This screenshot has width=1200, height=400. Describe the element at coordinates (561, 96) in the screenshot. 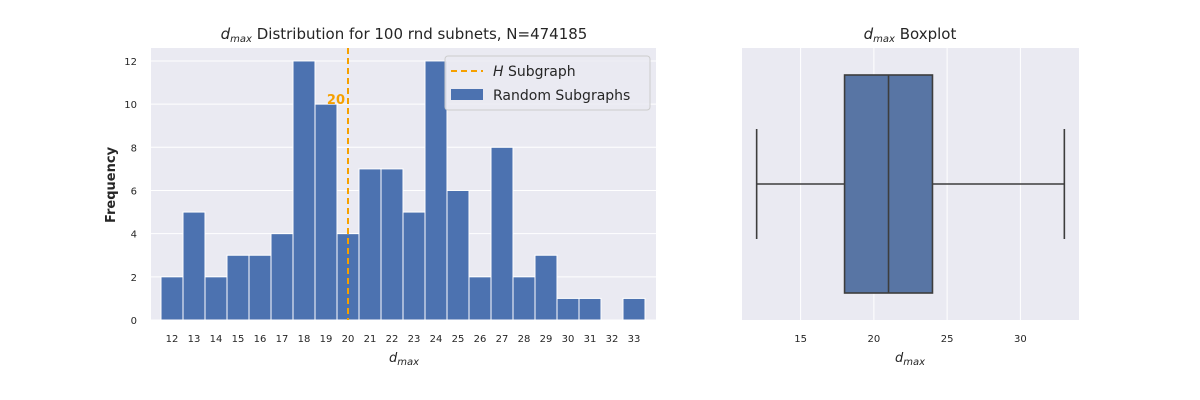

I see `legend-random-subgraphs-label: Random Subgraphs` at that location.